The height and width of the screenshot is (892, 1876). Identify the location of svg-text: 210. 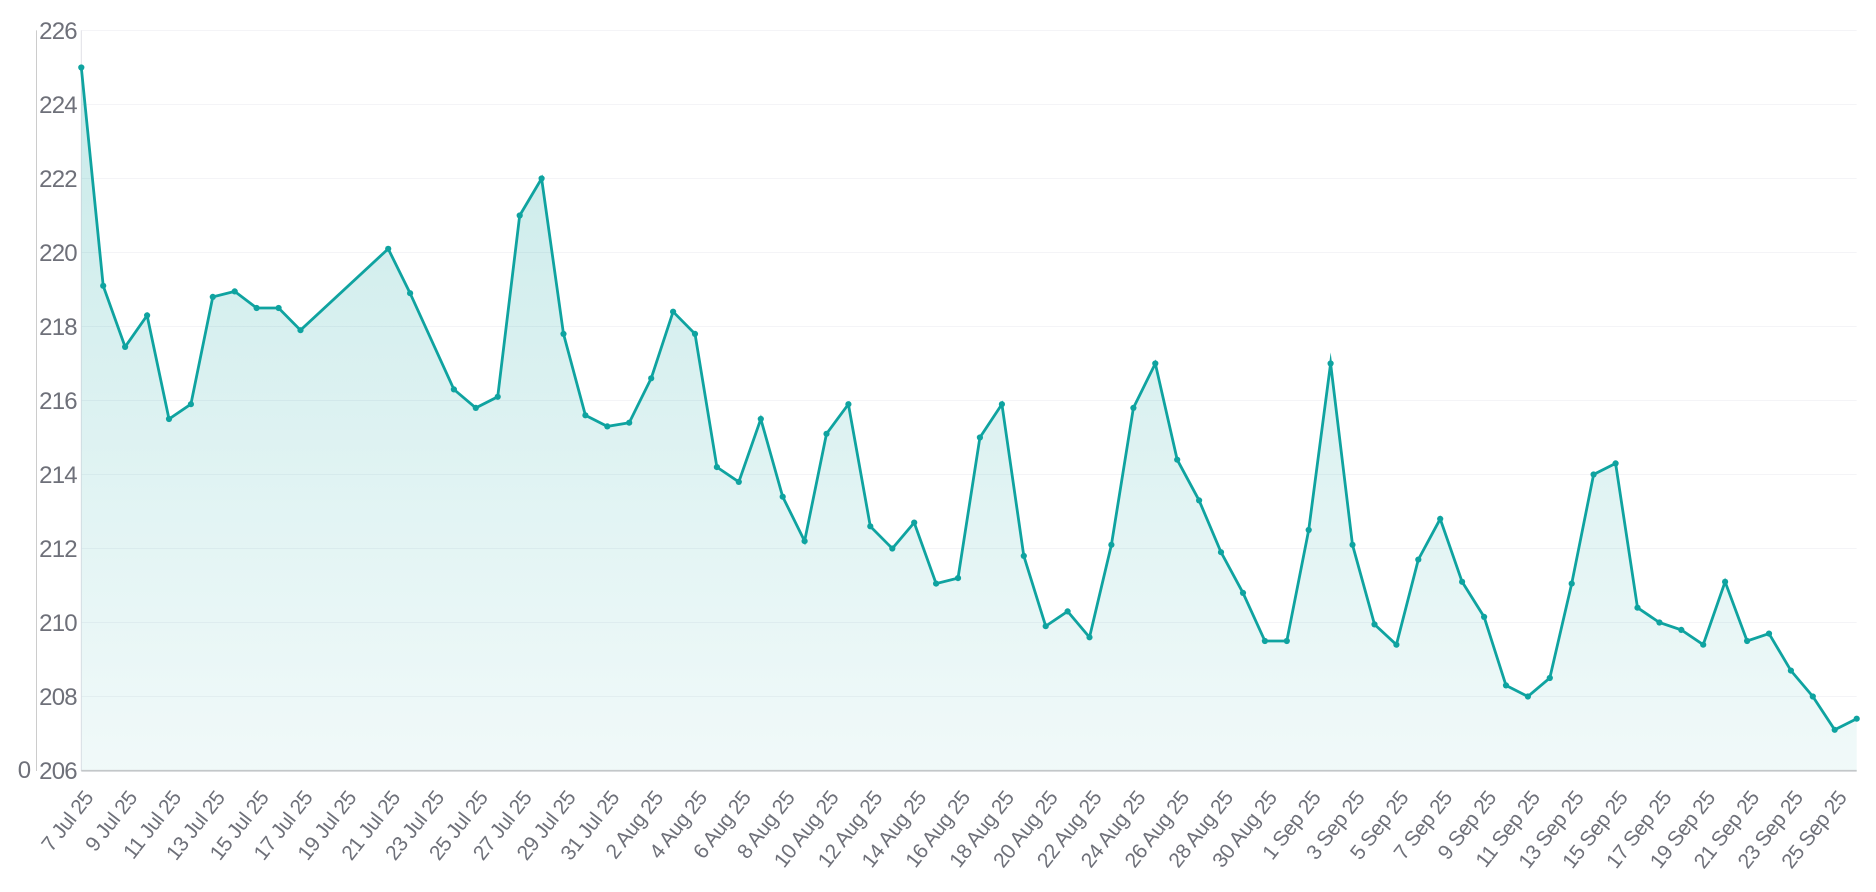
(58, 623).